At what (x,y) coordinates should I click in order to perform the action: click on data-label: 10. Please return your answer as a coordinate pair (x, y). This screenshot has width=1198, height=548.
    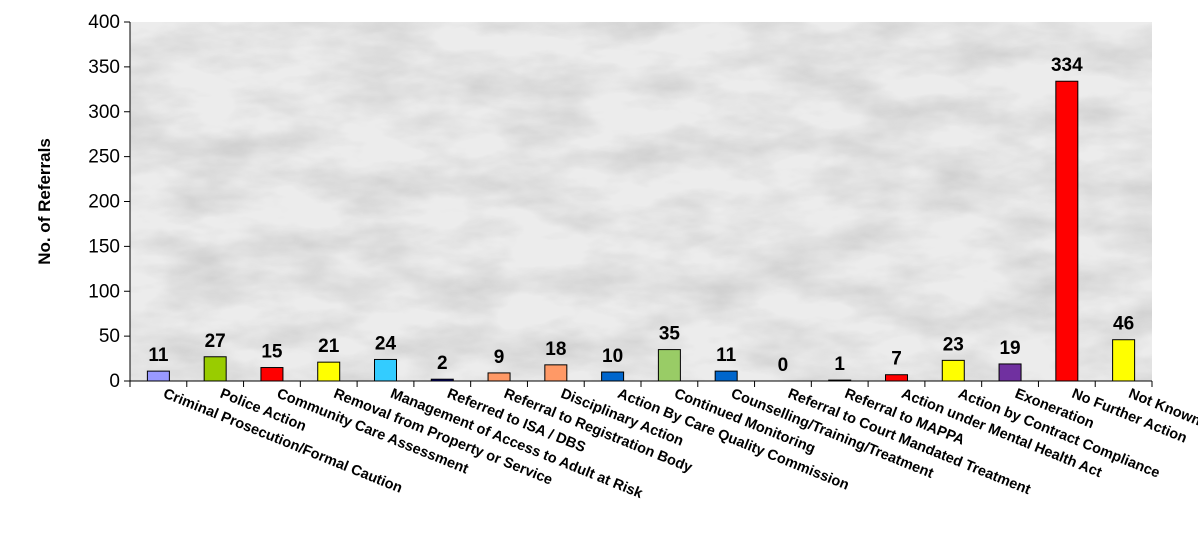
    Looking at the image, I should click on (612, 356).